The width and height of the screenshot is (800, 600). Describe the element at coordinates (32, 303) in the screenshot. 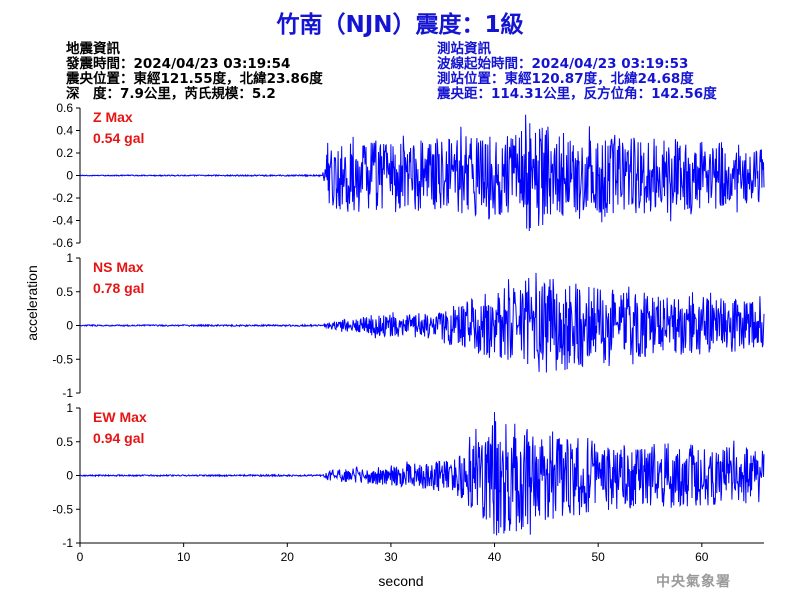

I see `y-axis-label: acceleration` at that location.